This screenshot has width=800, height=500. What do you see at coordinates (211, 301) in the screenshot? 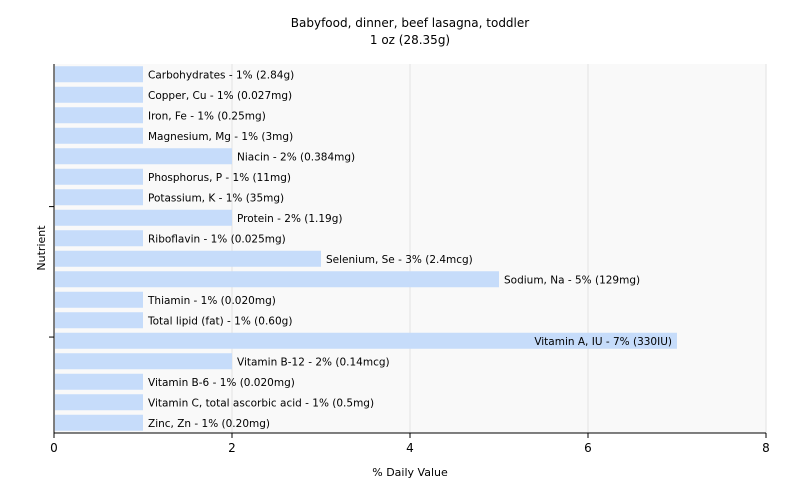
I see `bar-label: Thiamin - 1% (0.020mg)` at bounding box center [211, 301].